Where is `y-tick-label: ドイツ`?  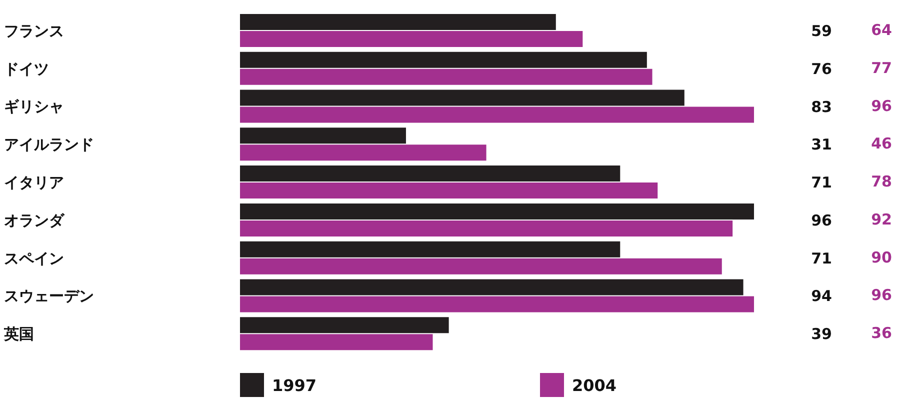
y-tick-label: ドイツ is located at coordinates (26, 69).